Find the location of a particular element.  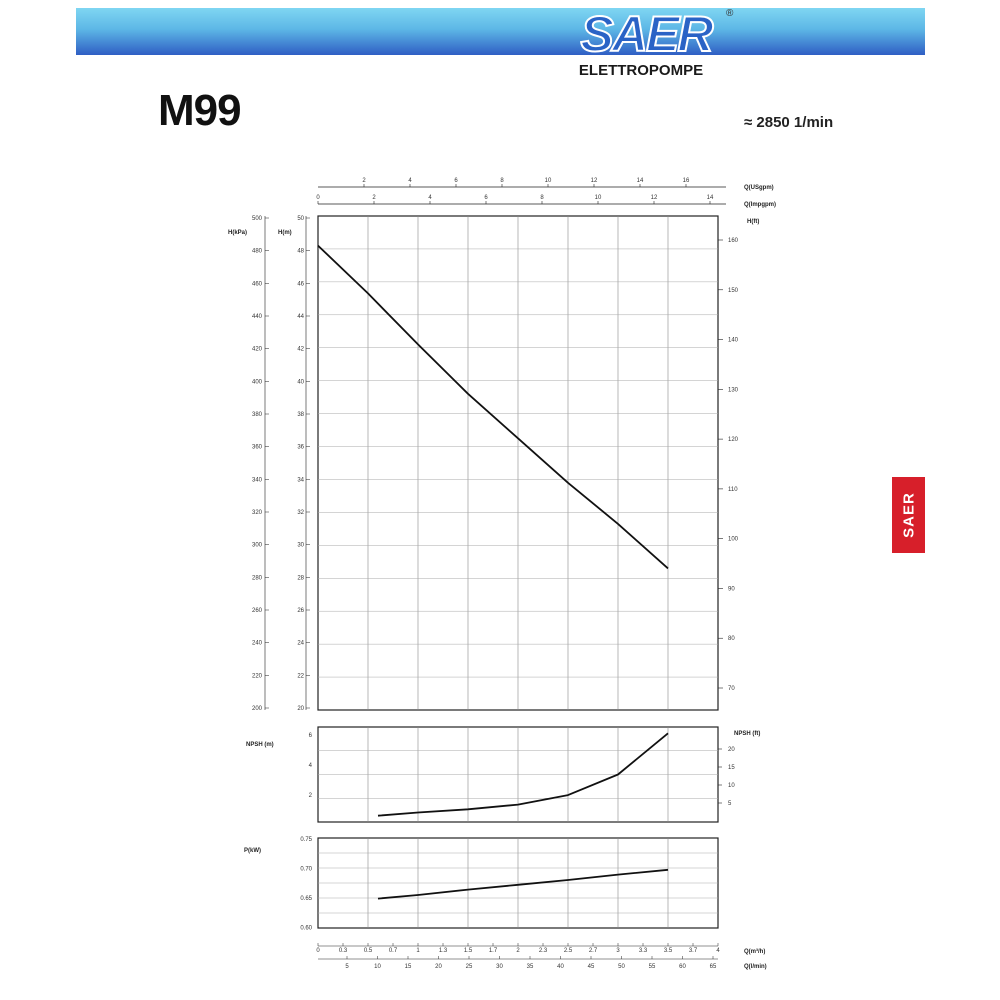

brand-subtitle: ELETTROPOMPE is located at coordinates (641, 70).